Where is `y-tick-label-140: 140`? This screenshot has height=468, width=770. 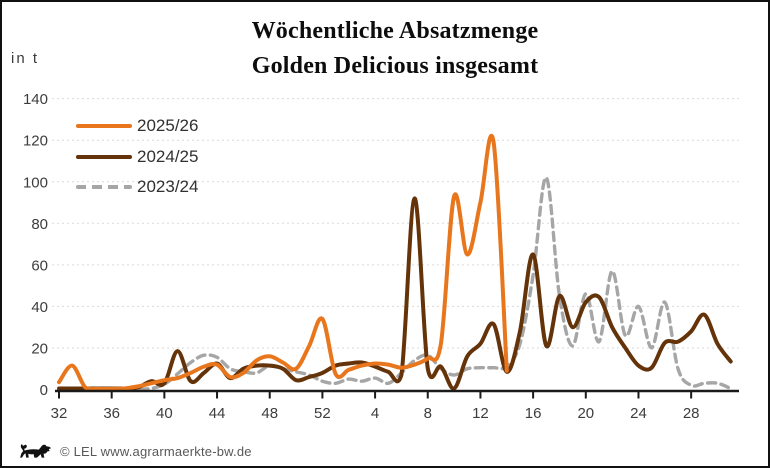 y-tick-label-140: 140 is located at coordinates (35, 99).